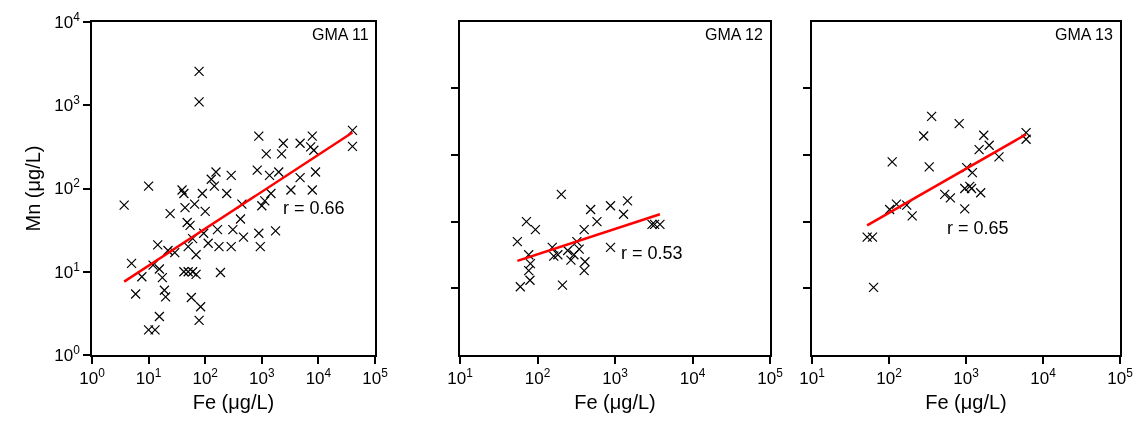  I want to click on annotation: r = 0.65, so click(978, 228).